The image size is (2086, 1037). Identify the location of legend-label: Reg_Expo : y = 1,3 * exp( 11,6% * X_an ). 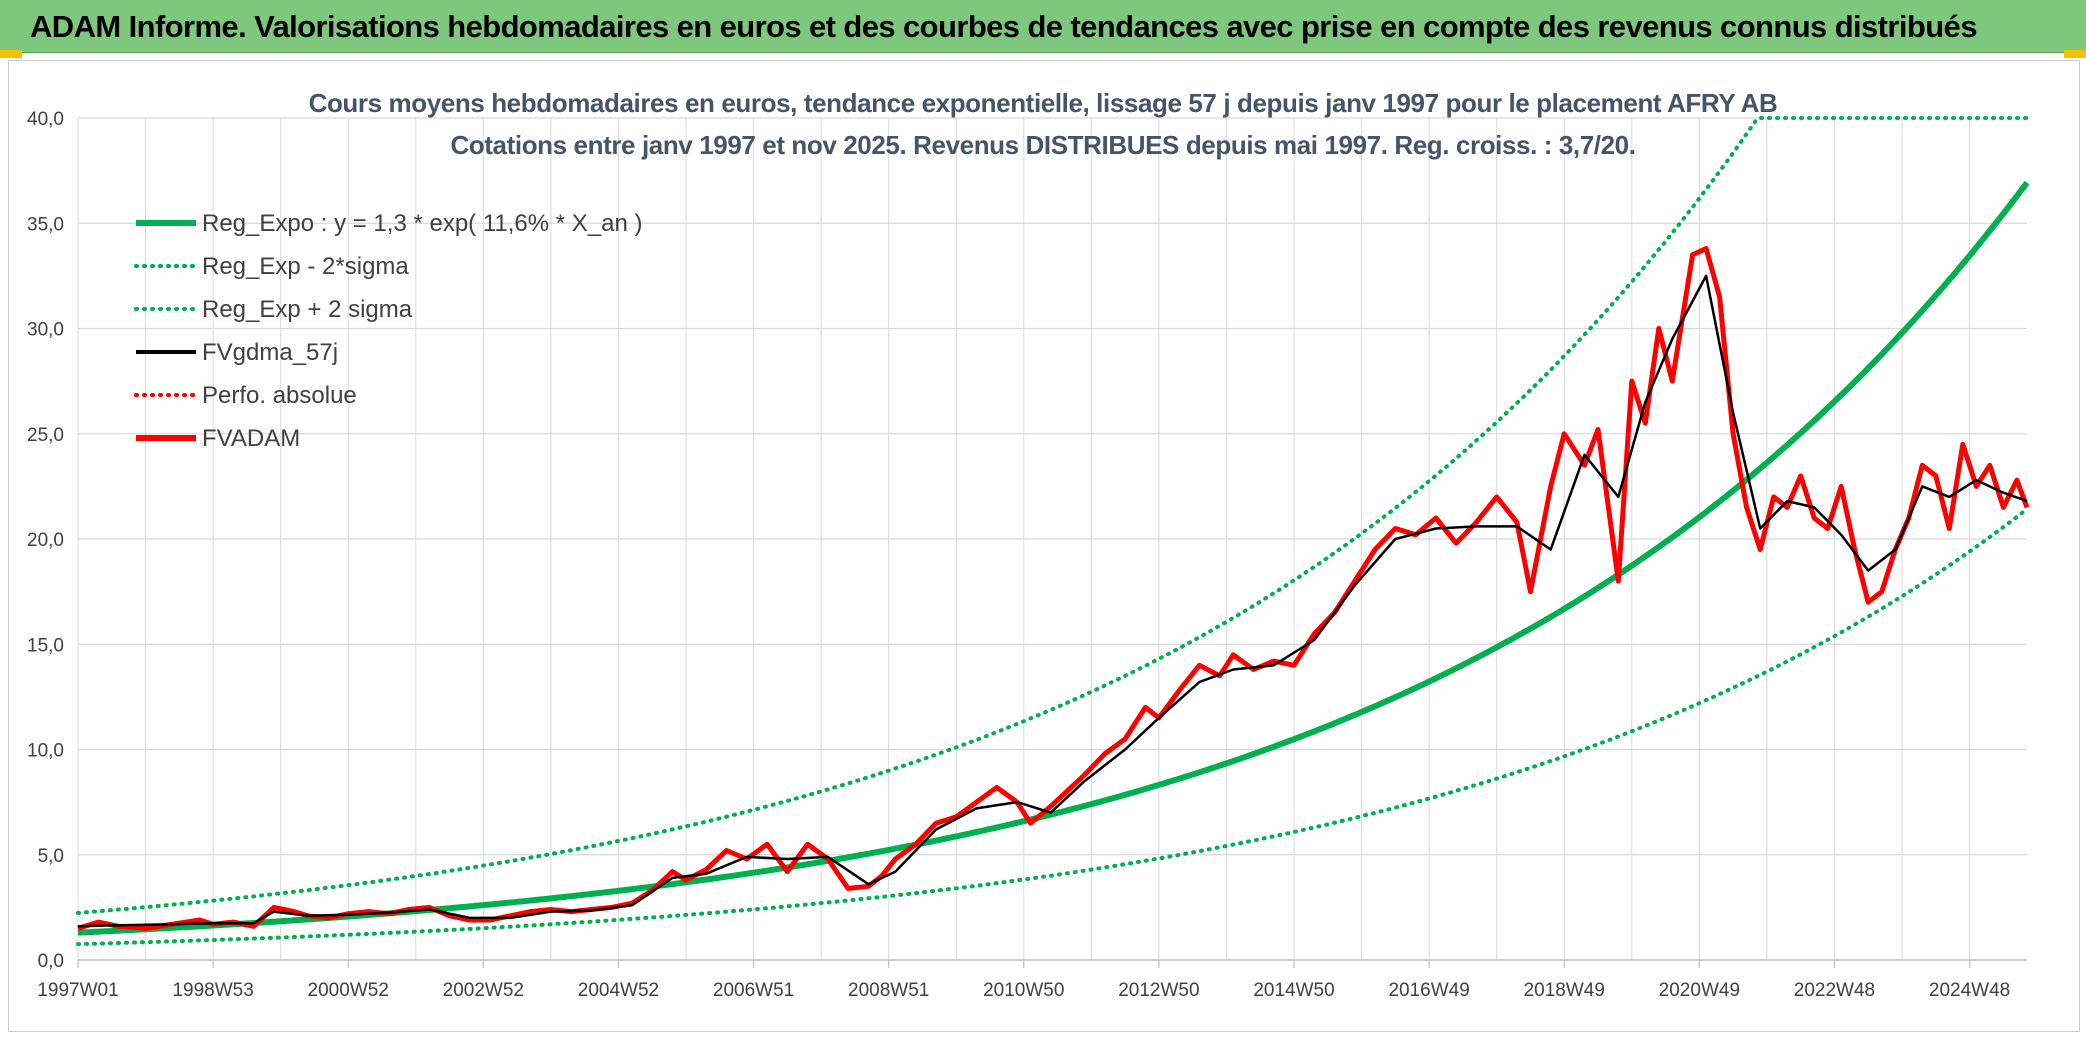
(422, 223).